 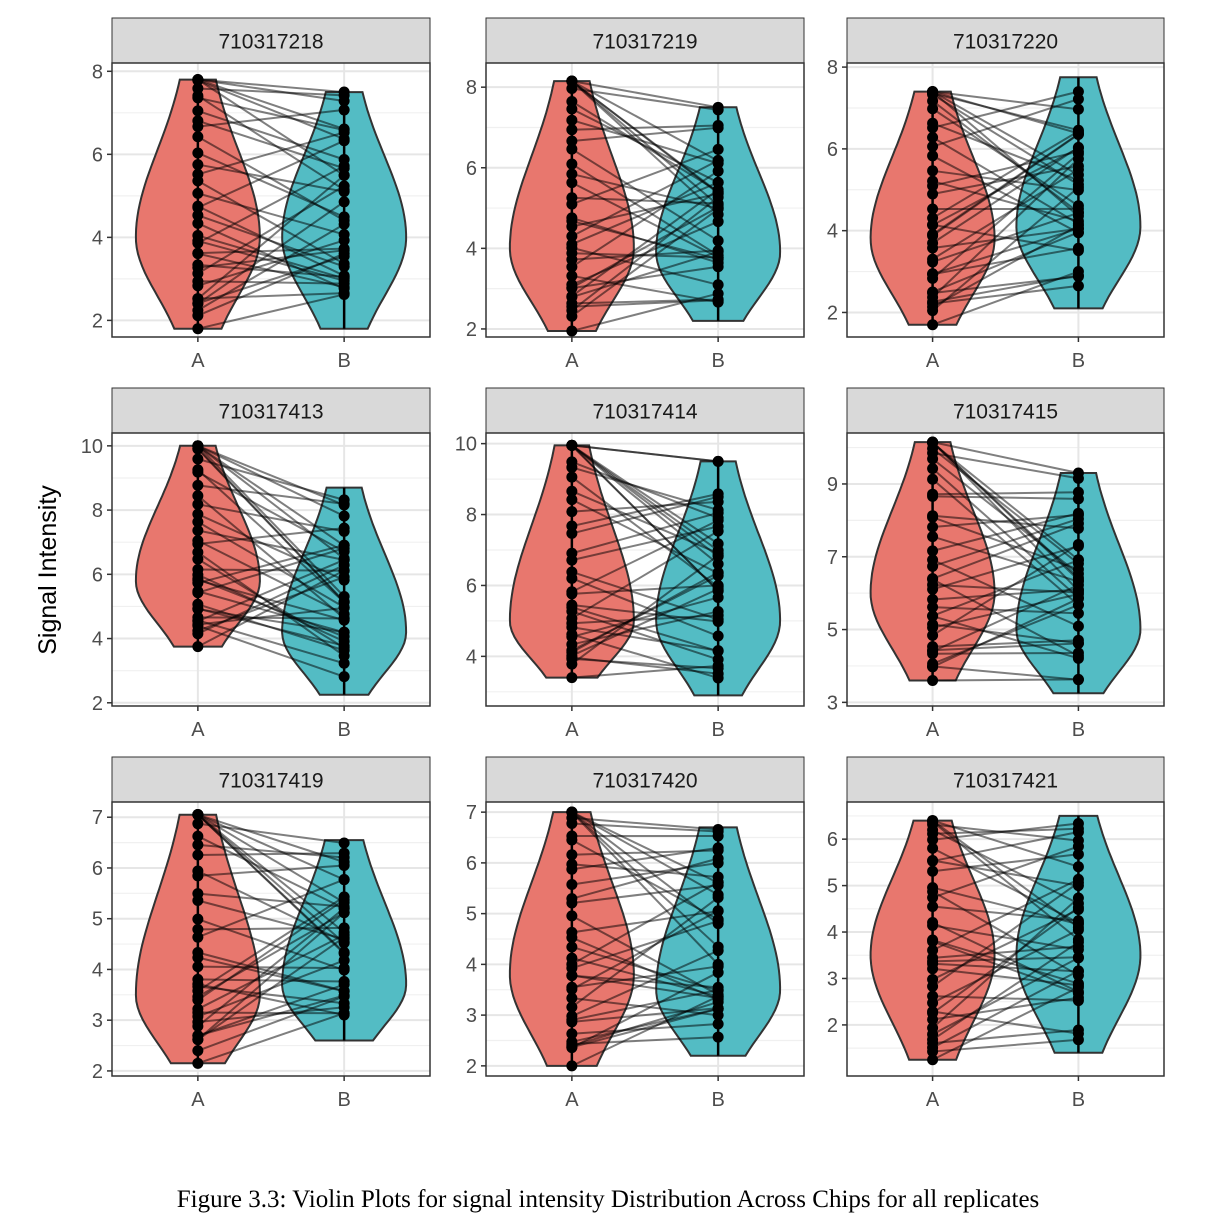 What do you see at coordinates (1005, 412) in the screenshot?
I see `strip-label: 710317415` at bounding box center [1005, 412].